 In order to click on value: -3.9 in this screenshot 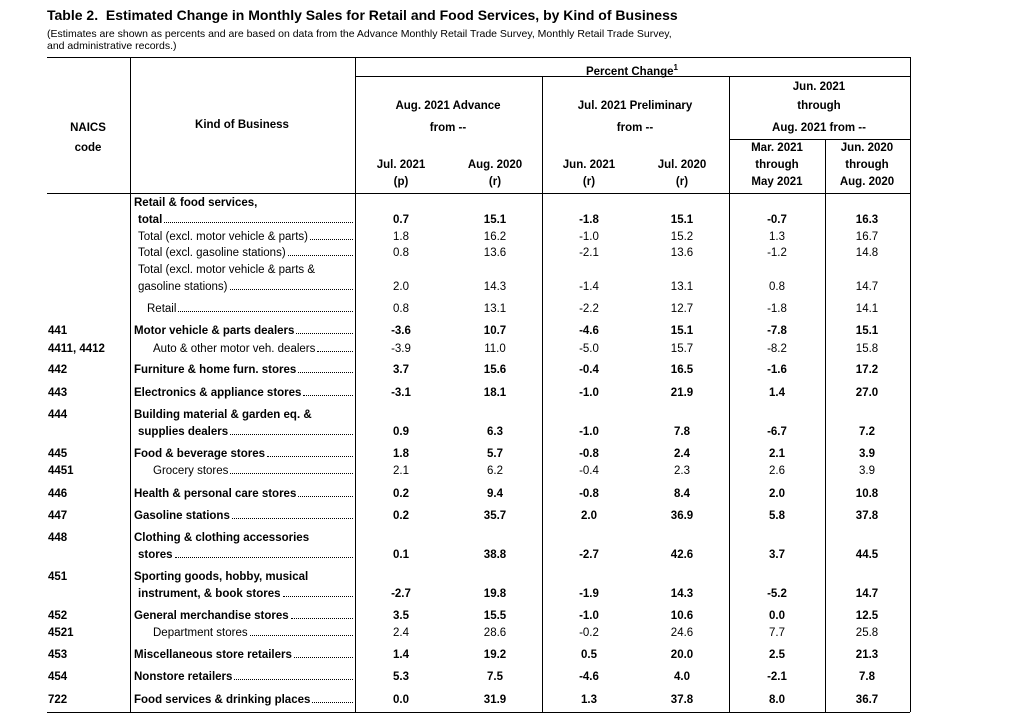, I will do `click(401, 349)`.